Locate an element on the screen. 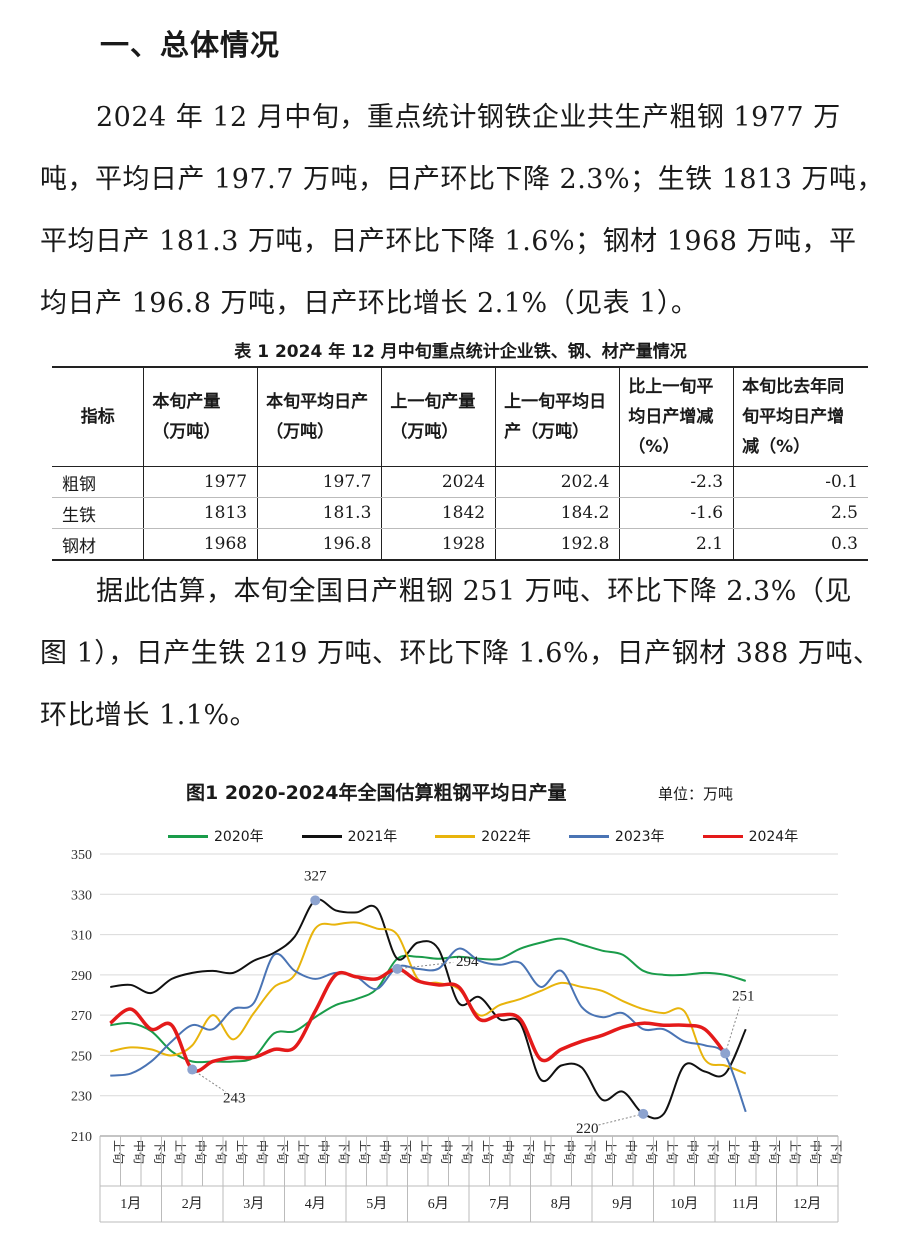 The width and height of the screenshot is (921, 1247). legend-label: 2020年 is located at coordinates (239, 837).